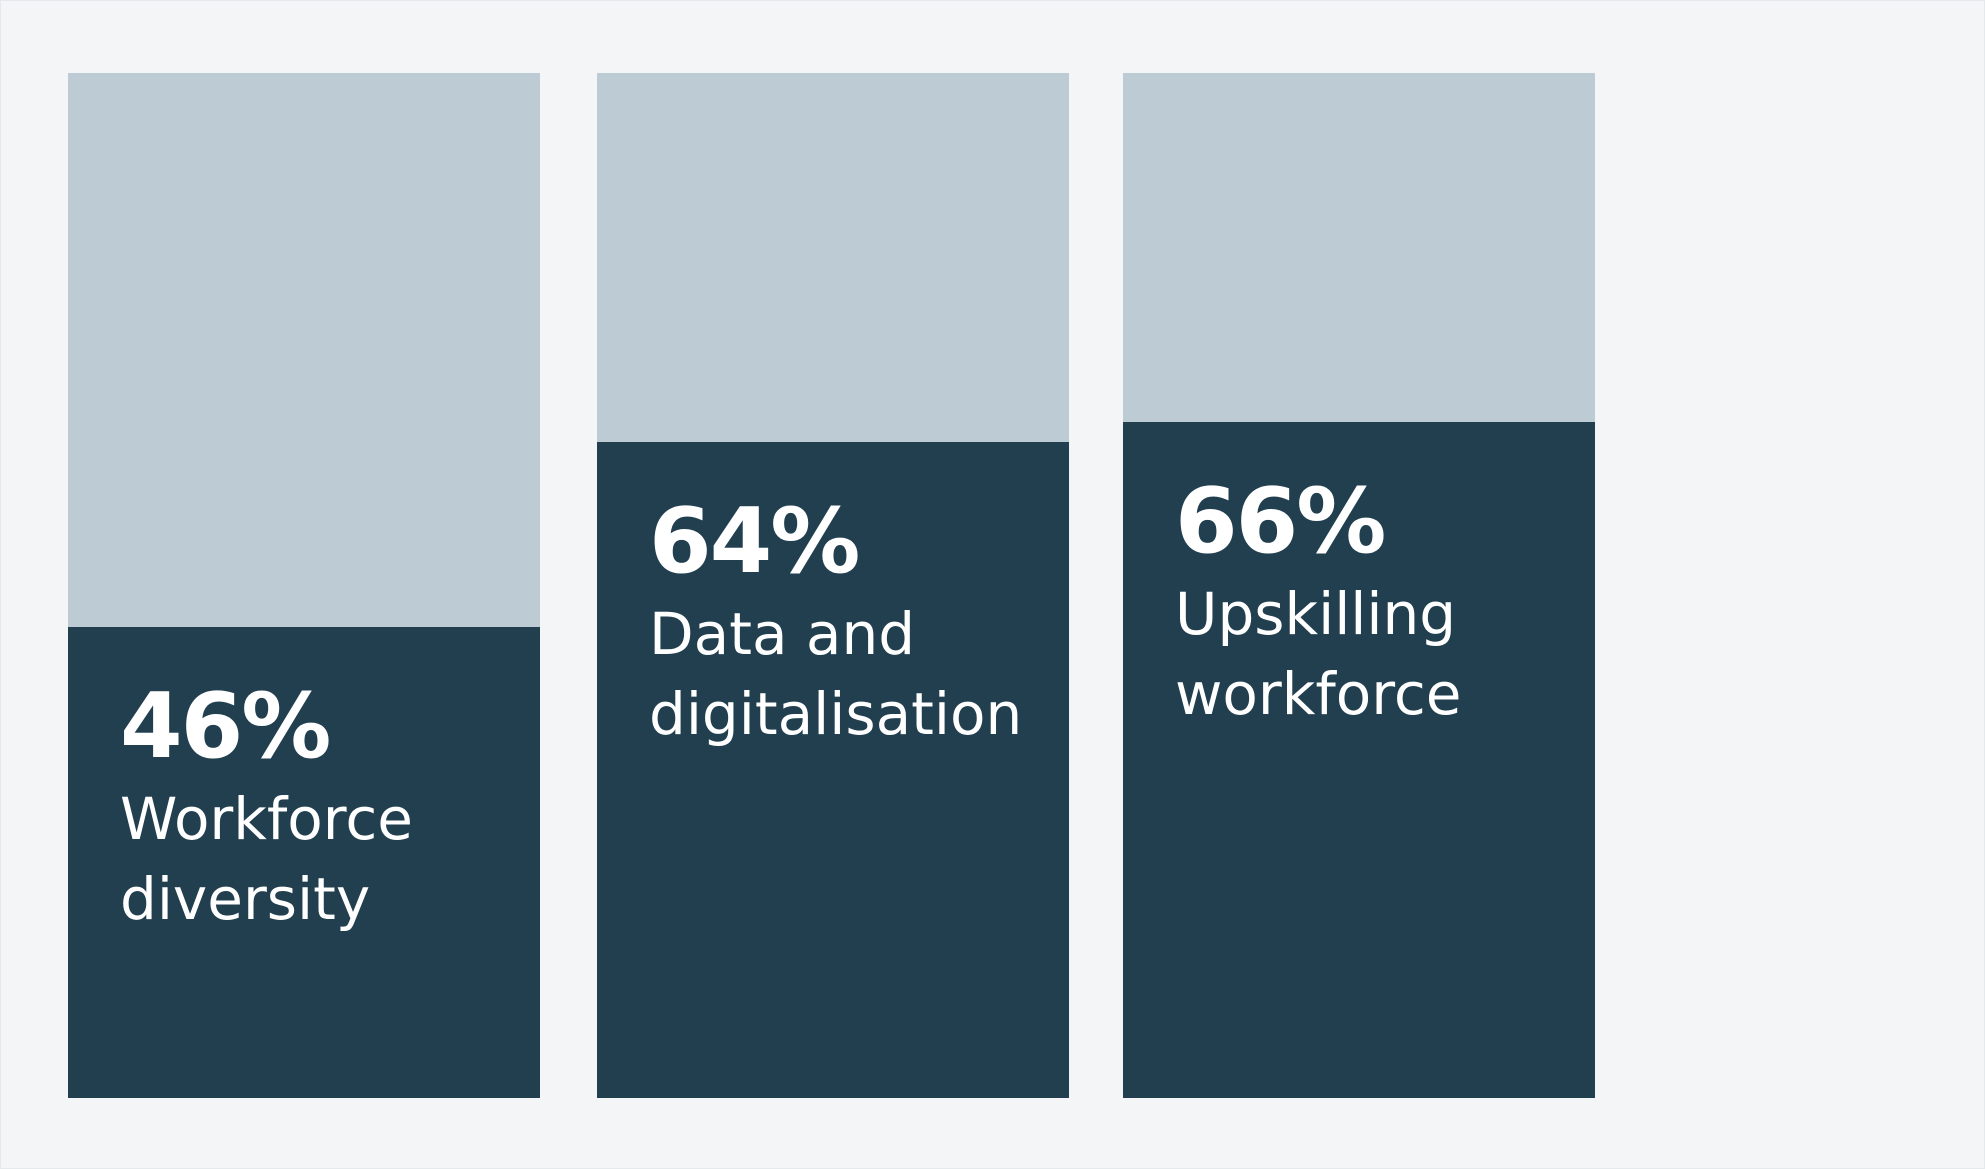 This screenshot has width=1985, height=1169. Describe the element at coordinates (1280, 521) in the screenshot. I see `value-label: 66%` at that location.